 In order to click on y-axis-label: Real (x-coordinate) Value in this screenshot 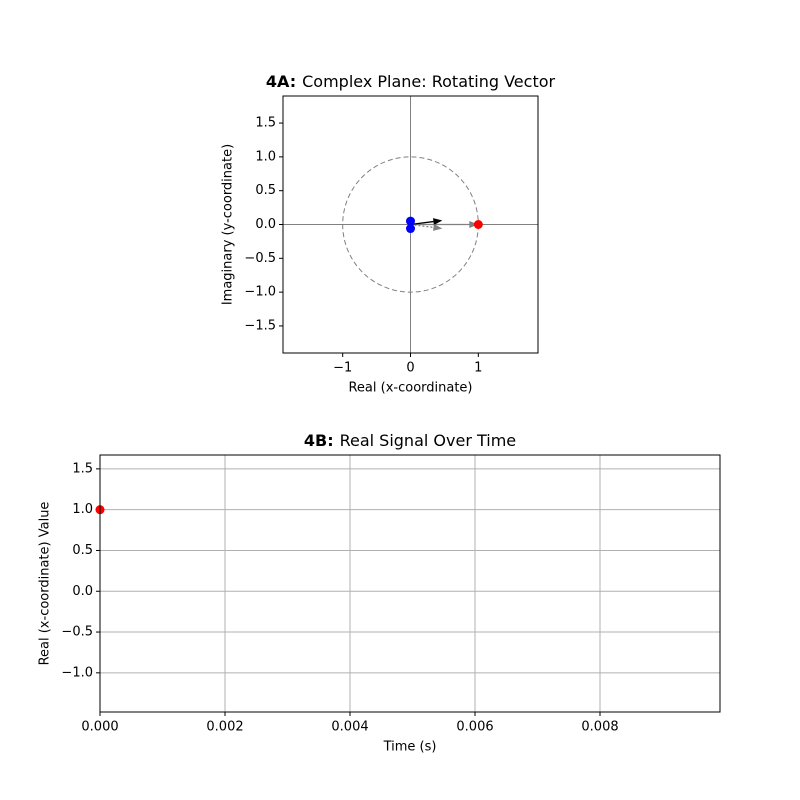, I will do `click(45, 584)`.